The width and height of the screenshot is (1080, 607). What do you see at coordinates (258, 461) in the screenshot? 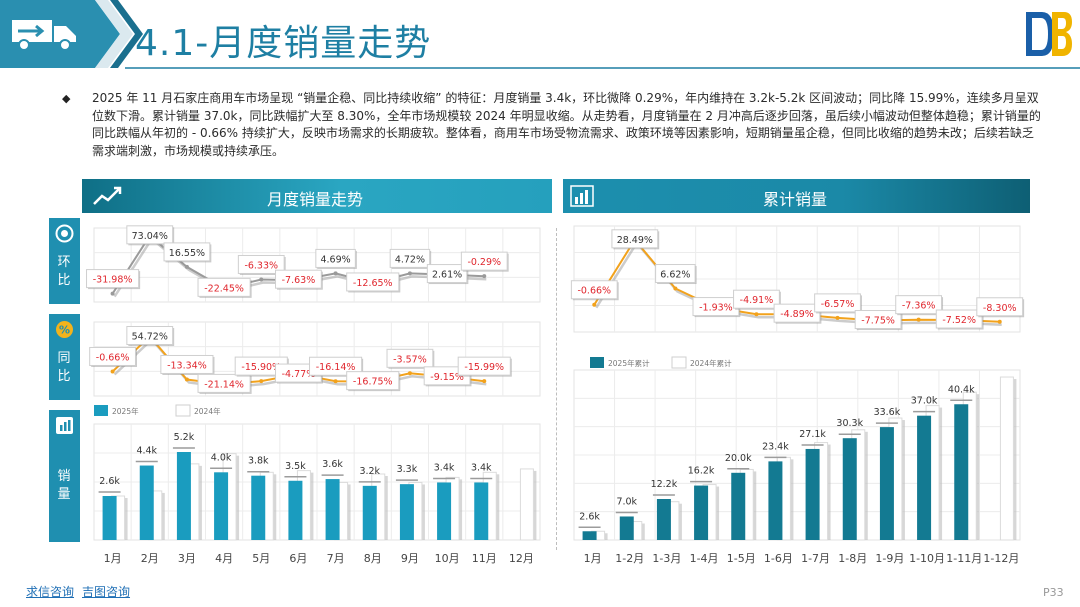
I see `monthly-sales-bar-label: 3.8k` at bounding box center [258, 461].